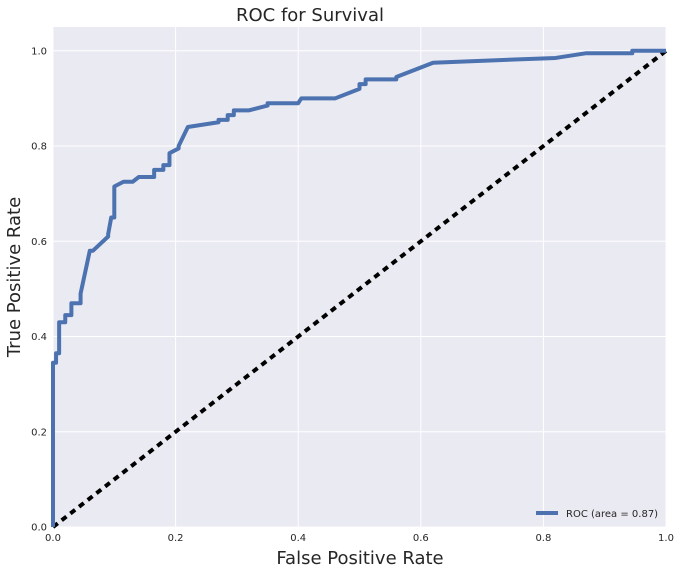 This screenshot has height=575, width=682. What do you see at coordinates (53, 538) in the screenshot?
I see `x-tick-label: 0.0` at bounding box center [53, 538].